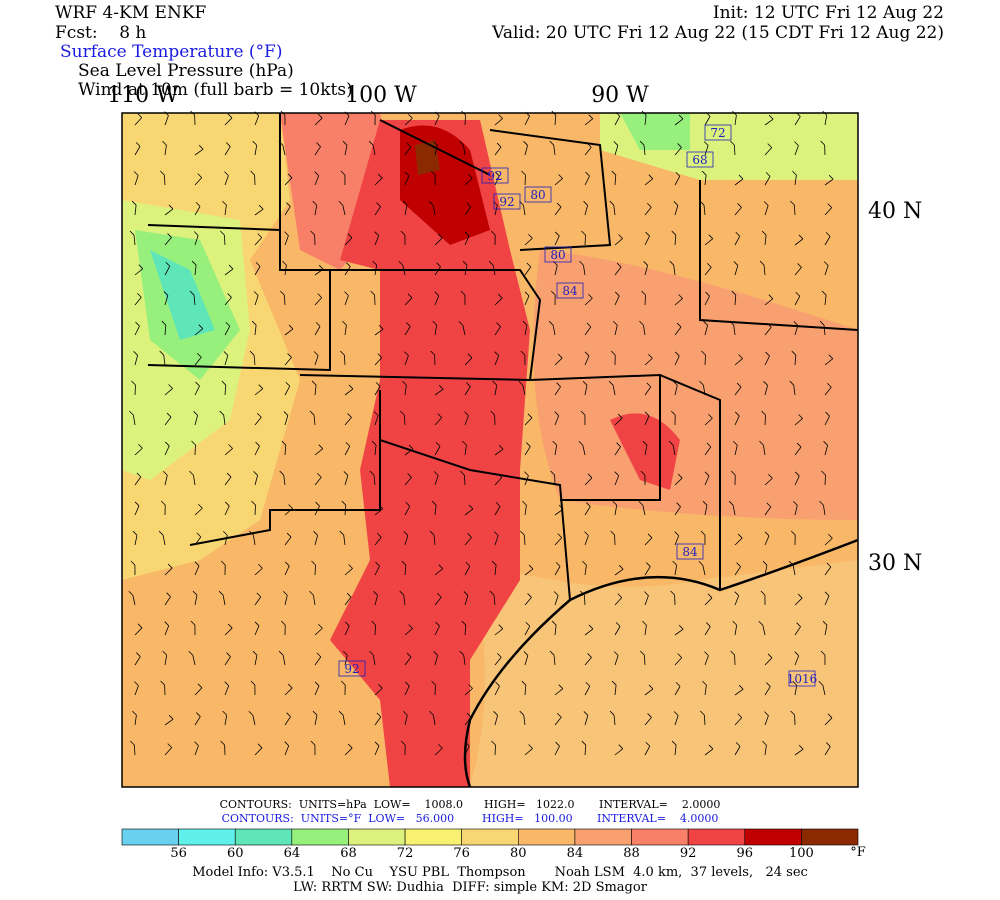  Describe the element at coordinates (215, 90) in the screenshot. I see `field-label: Wind at 10m (full barb = 10kts)` at that location.